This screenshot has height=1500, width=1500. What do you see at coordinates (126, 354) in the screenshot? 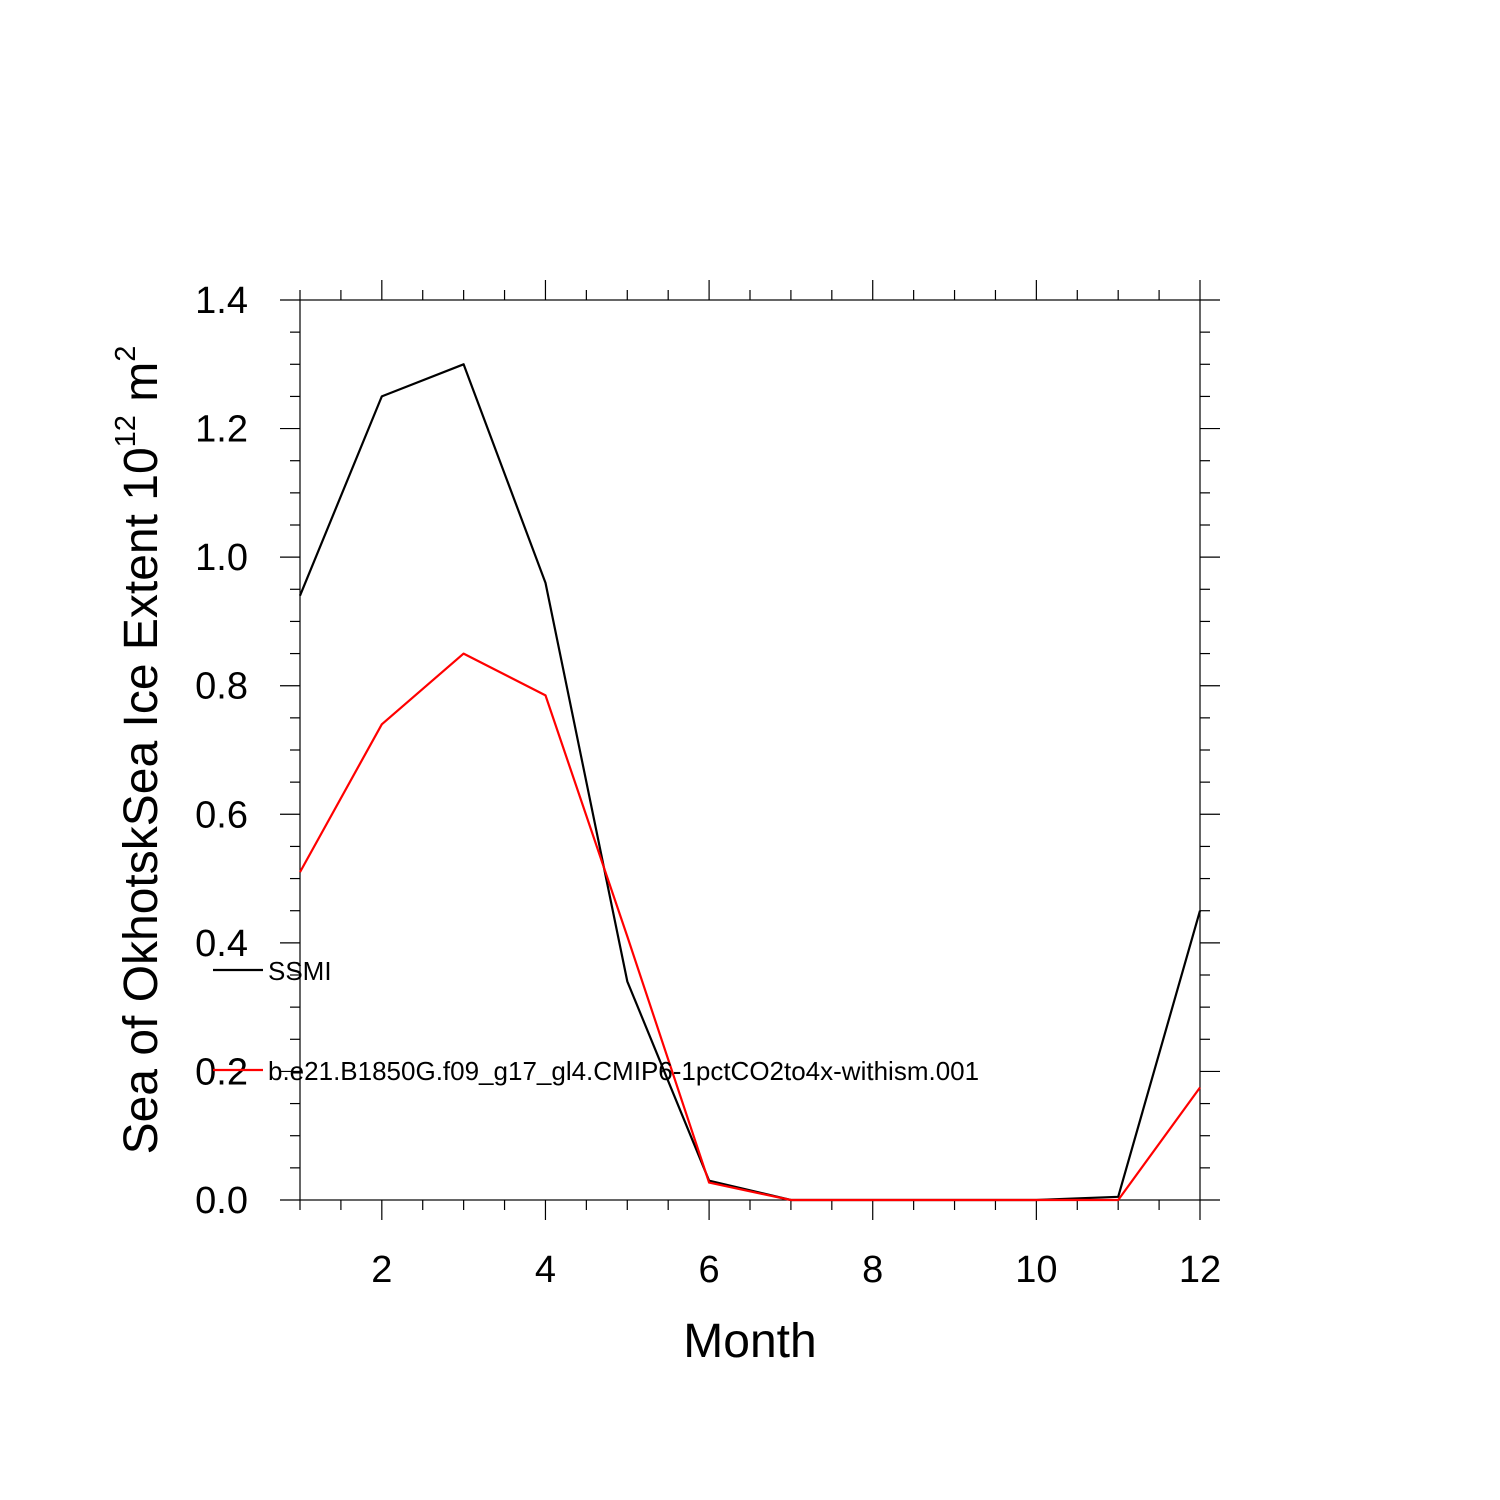
I see `y-axis-title-unit-exponent: 2` at bounding box center [126, 354].